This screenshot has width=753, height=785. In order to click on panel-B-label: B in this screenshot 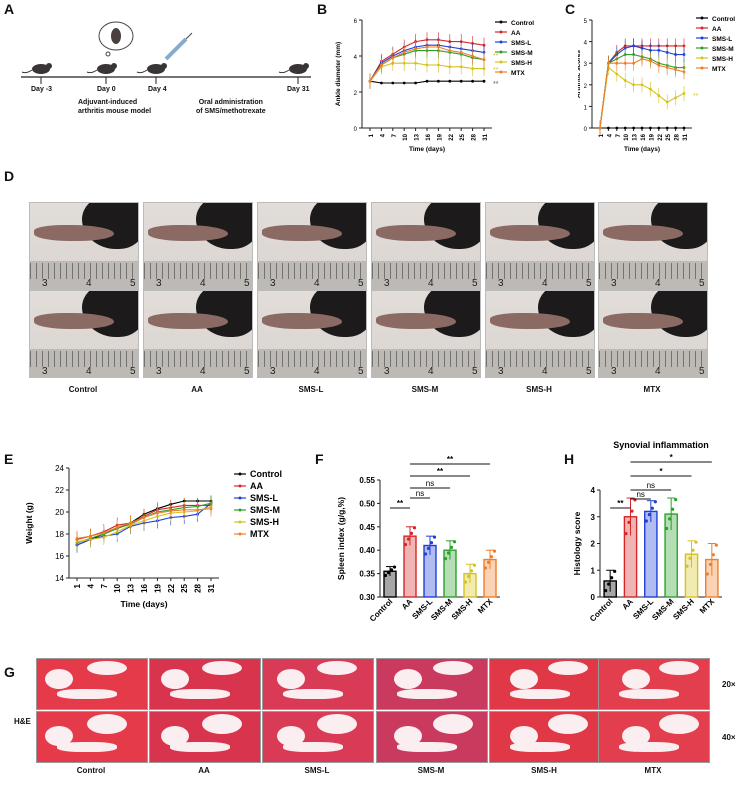, I will do `click(322, 9)`.